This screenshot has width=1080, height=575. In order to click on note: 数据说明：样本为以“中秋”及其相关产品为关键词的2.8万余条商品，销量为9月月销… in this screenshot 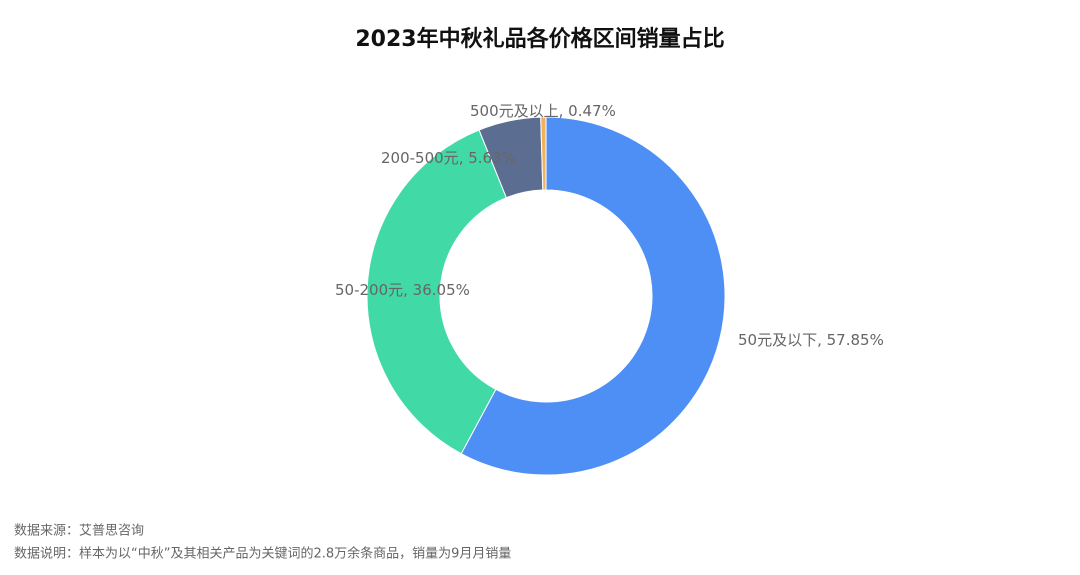, I will do `click(262, 554)`.